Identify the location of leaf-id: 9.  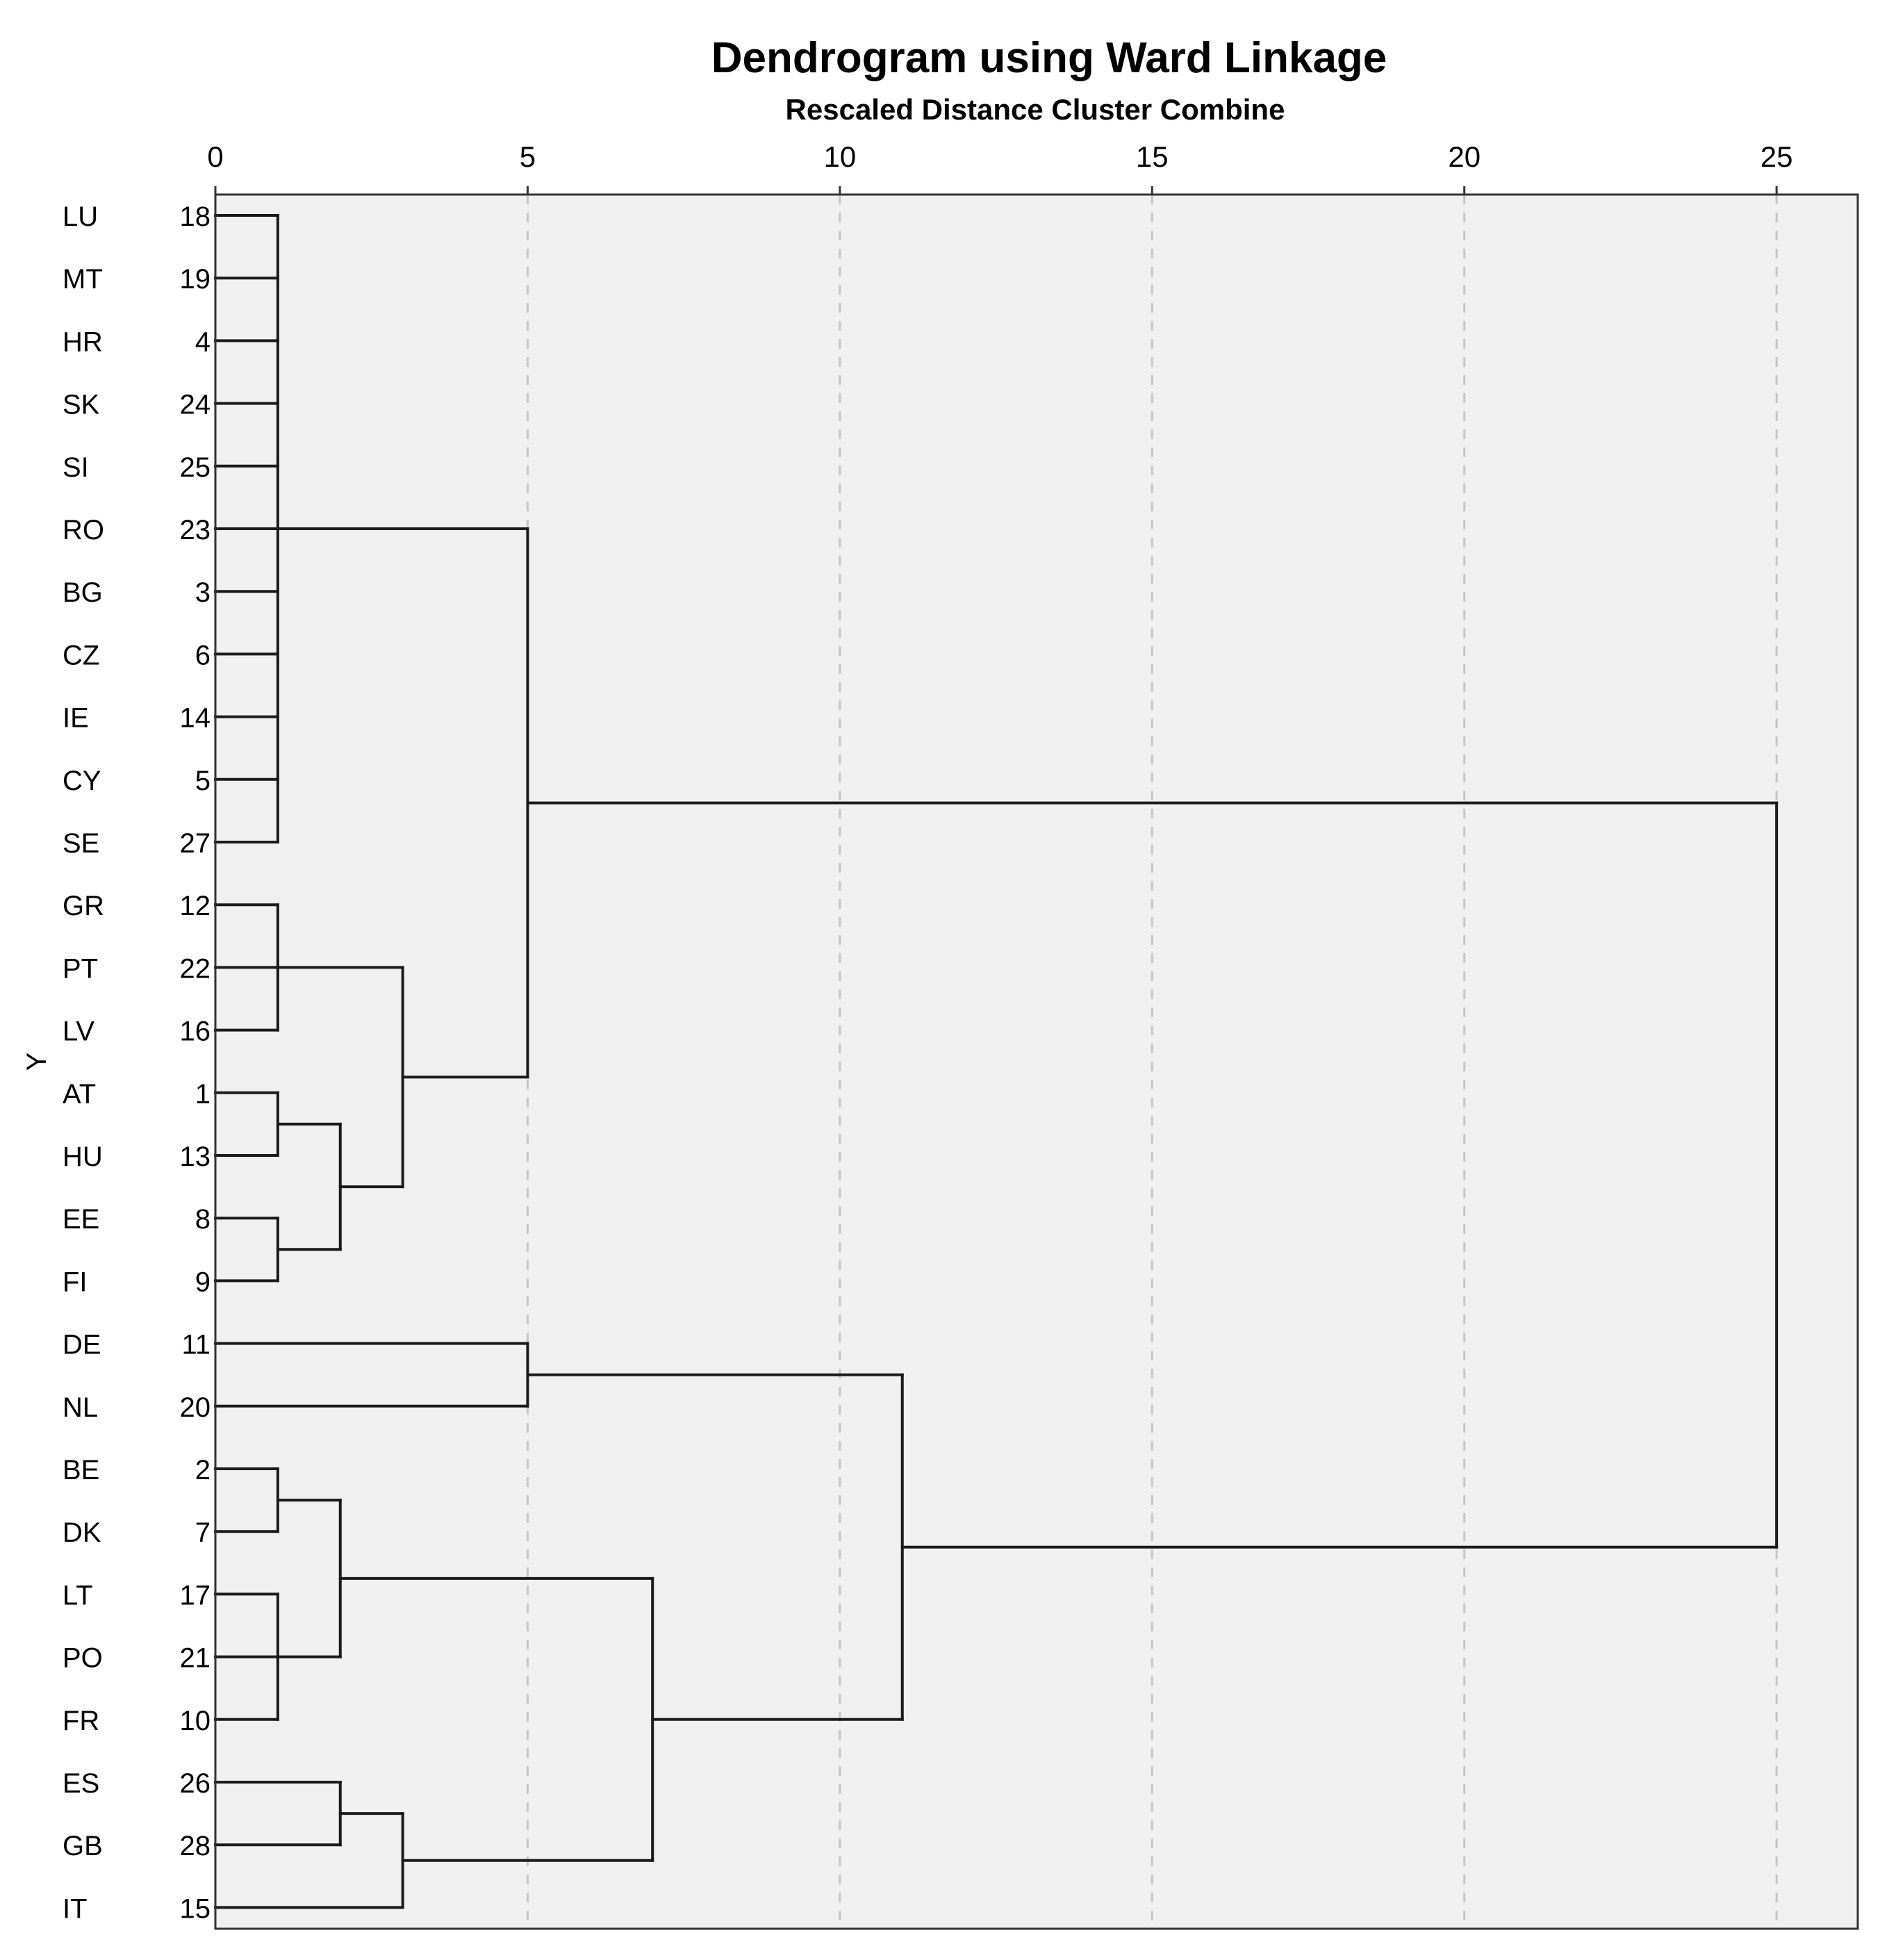
(203, 1282).